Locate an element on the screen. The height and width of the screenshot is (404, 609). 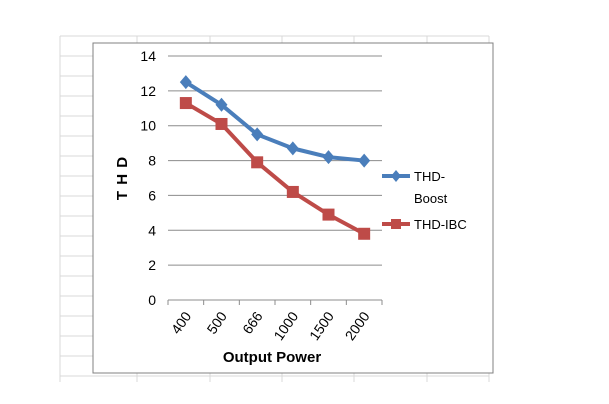
series-line is located at coordinates (274, 121).